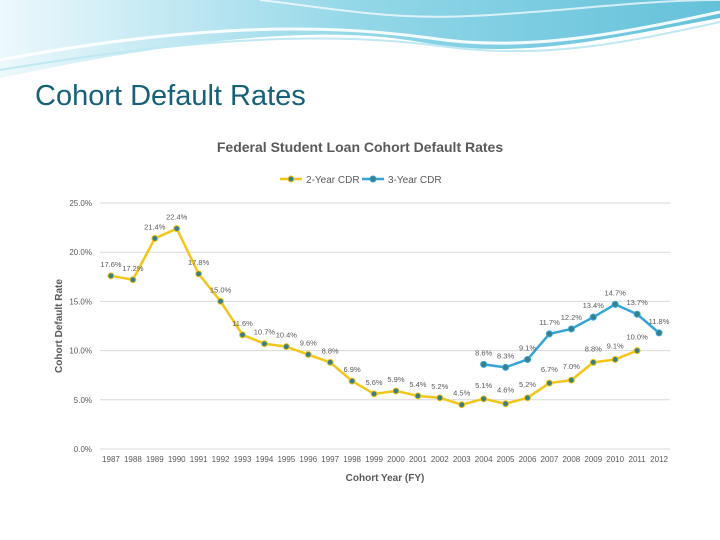 The height and width of the screenshot is (540, 720). What do you see at coordinates (549, 322) in the screenshot?
I see `data-label: 11.7%` at bounding box center [549, 322].